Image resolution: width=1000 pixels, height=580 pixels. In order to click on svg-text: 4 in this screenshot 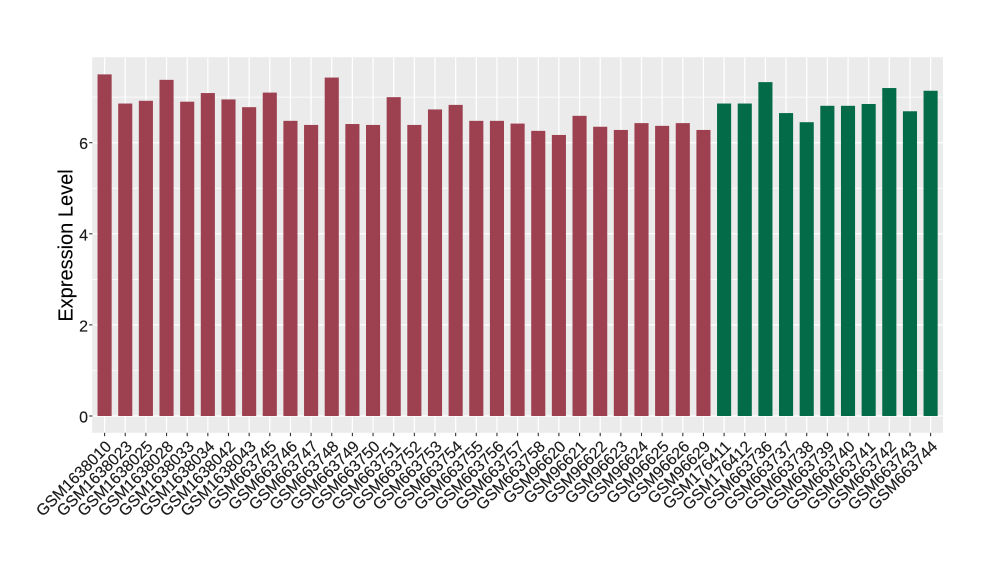, I will do `click(83, 235)`.